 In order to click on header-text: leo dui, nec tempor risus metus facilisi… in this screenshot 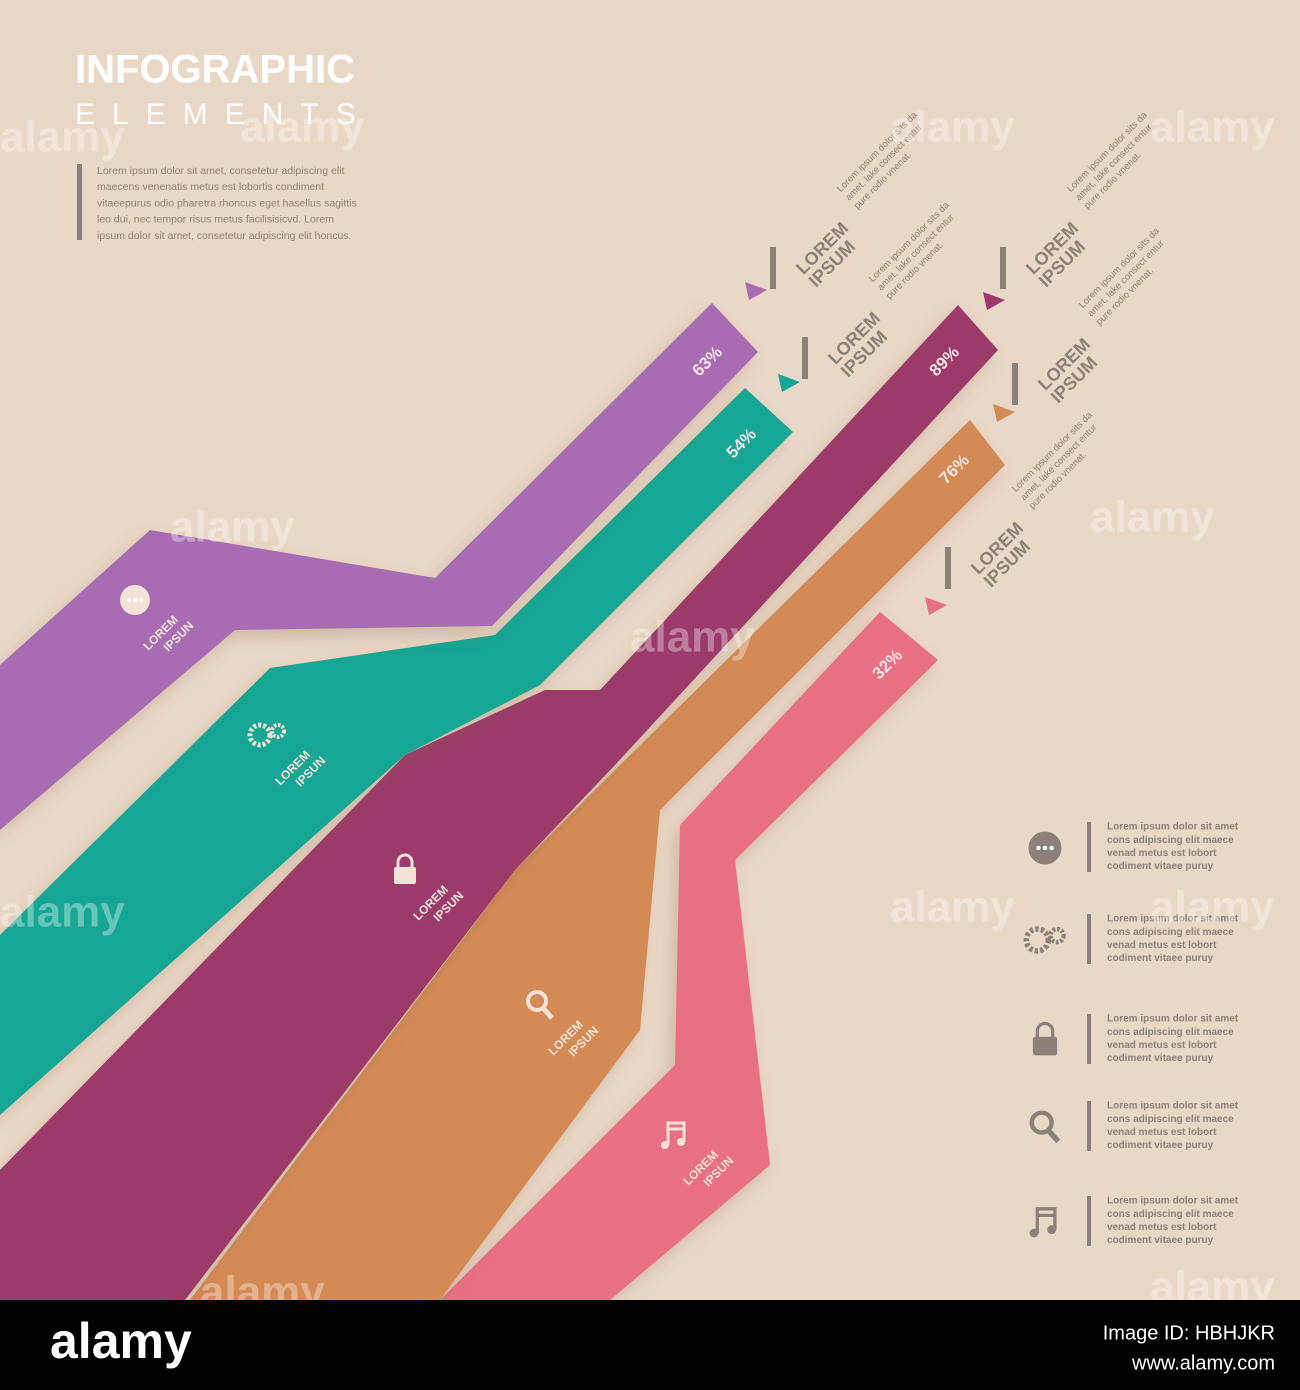, I will do `click(215, 220)`.